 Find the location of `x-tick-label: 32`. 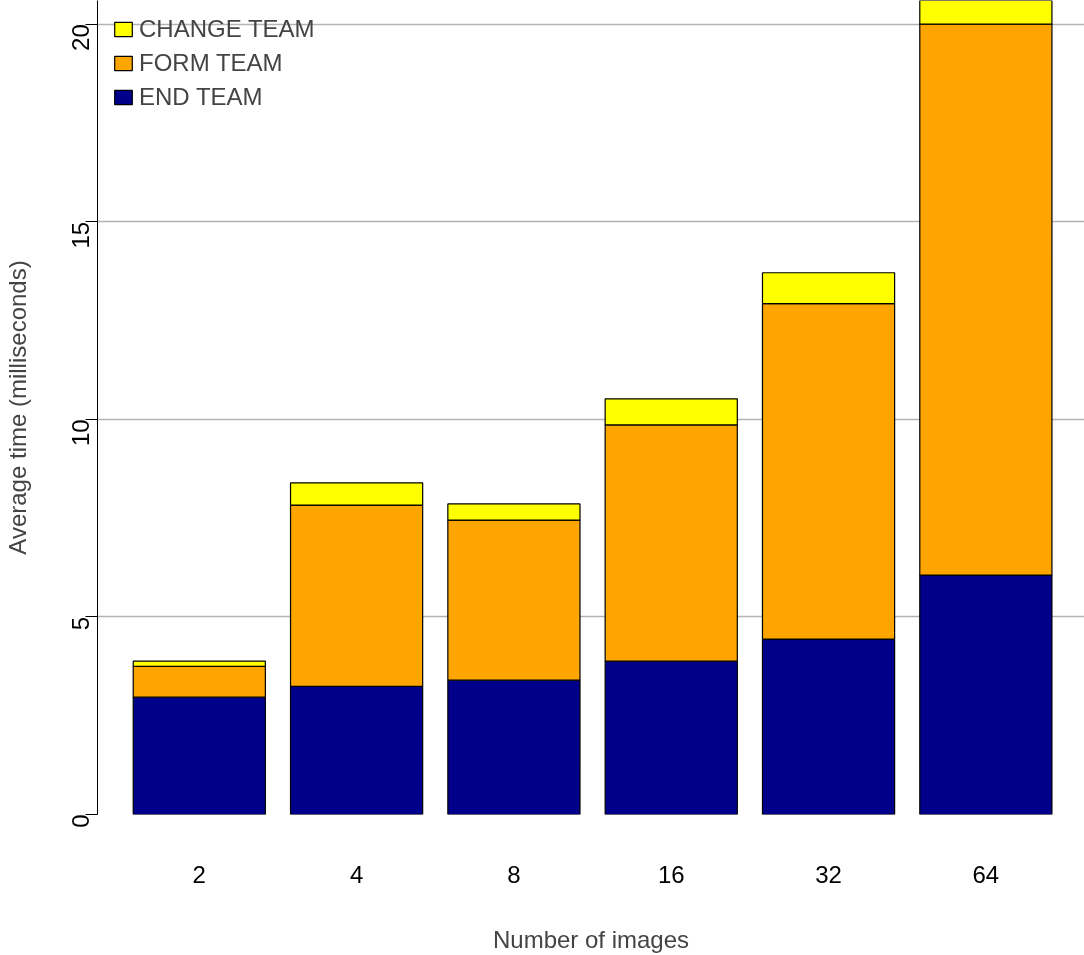

x-tick-label: 32 is located at coordinates (828, 874).